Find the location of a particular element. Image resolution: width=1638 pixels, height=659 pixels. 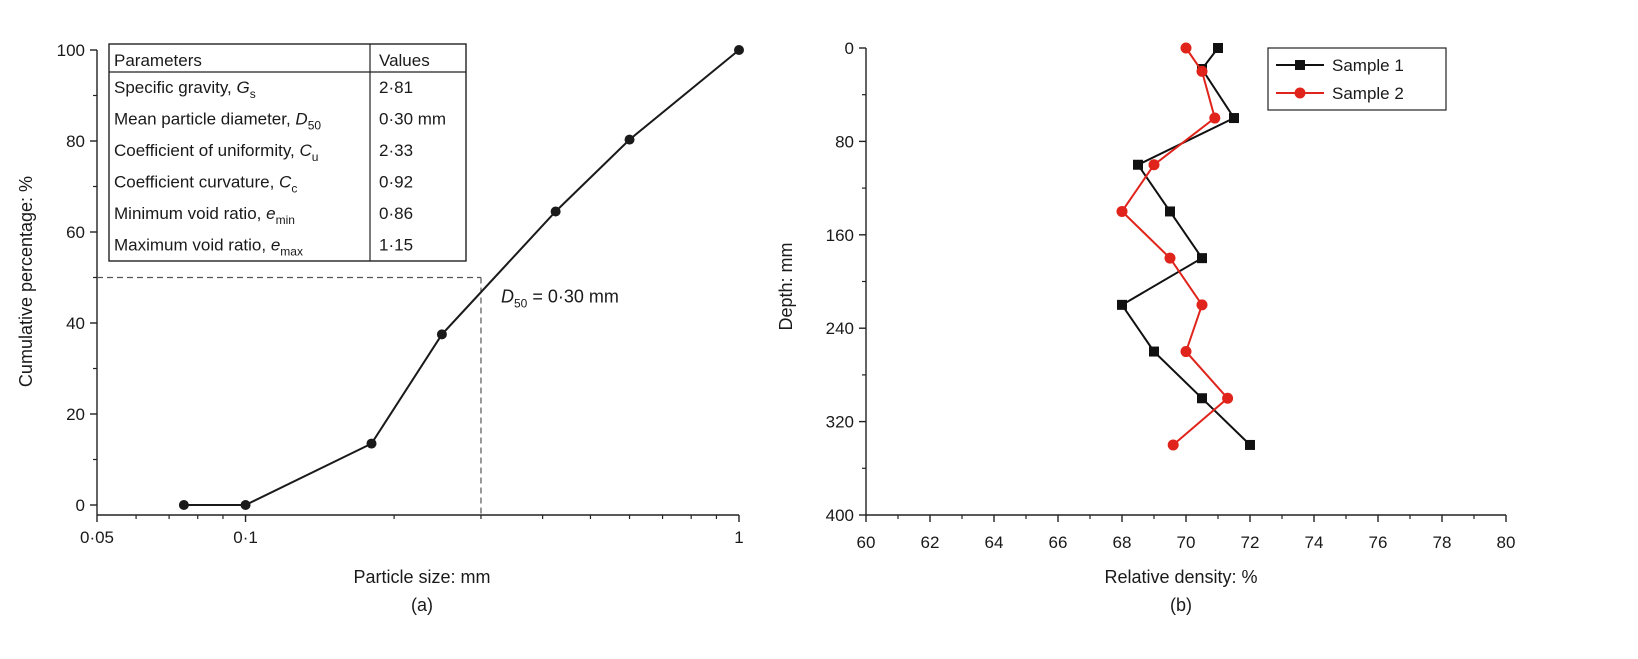

b-x-tick-label: 78 is located at coordinates (1442, 542).